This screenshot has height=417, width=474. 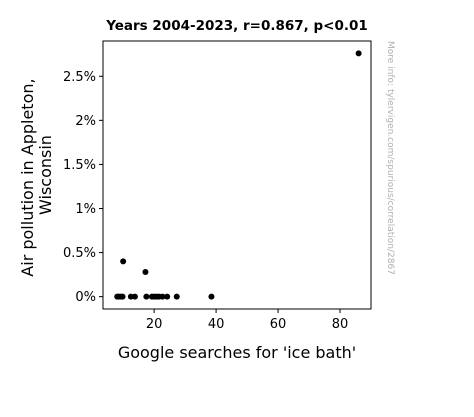 I want to click on x-tick-label: 60, so click(x=278, y=324).